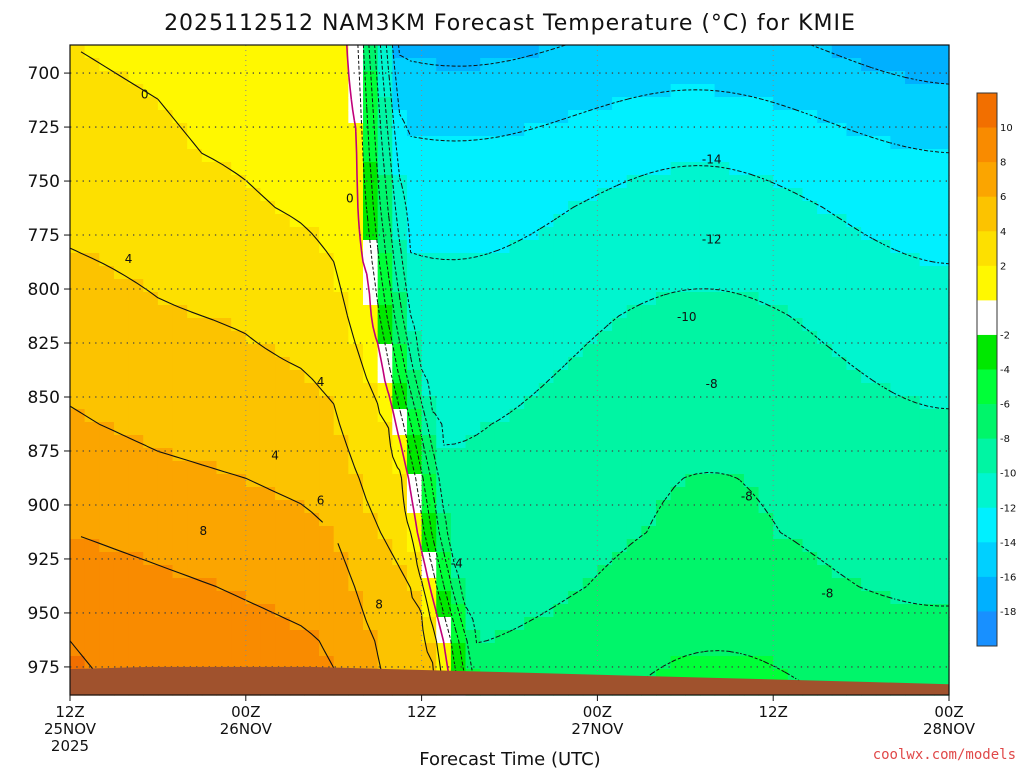  What do you see at coordinates (1005, 370) in the screenshot?
I see `colorbar-tick-label: -4` at bounding box center [1005, 370].